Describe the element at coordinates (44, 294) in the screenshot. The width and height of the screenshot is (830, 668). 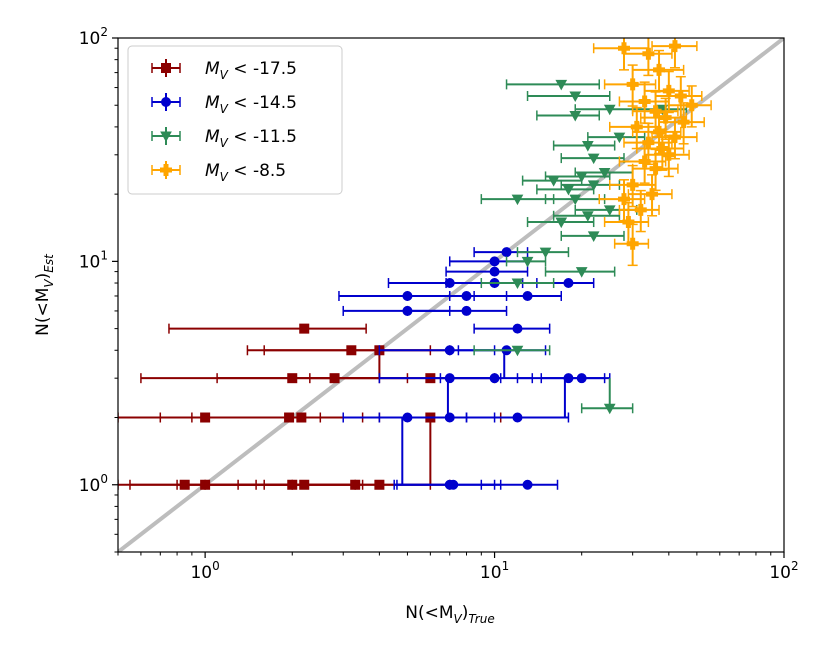
I see `y-axis-label: N(<MV)Est` at that location.